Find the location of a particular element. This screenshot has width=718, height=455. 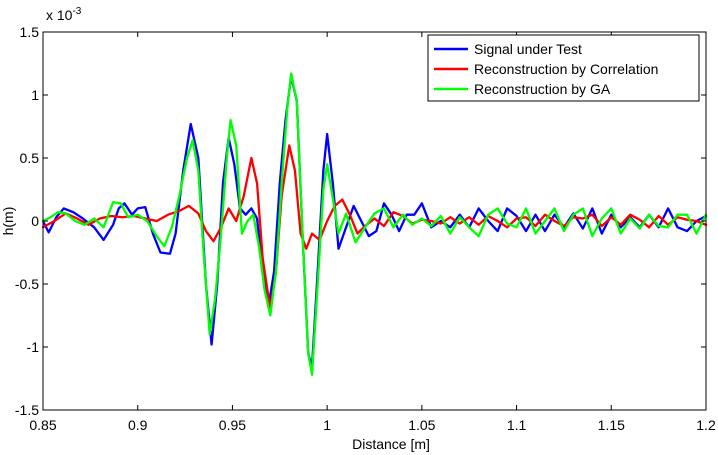

y-tick-label: 0.5 is located at coordinates (30, 158).